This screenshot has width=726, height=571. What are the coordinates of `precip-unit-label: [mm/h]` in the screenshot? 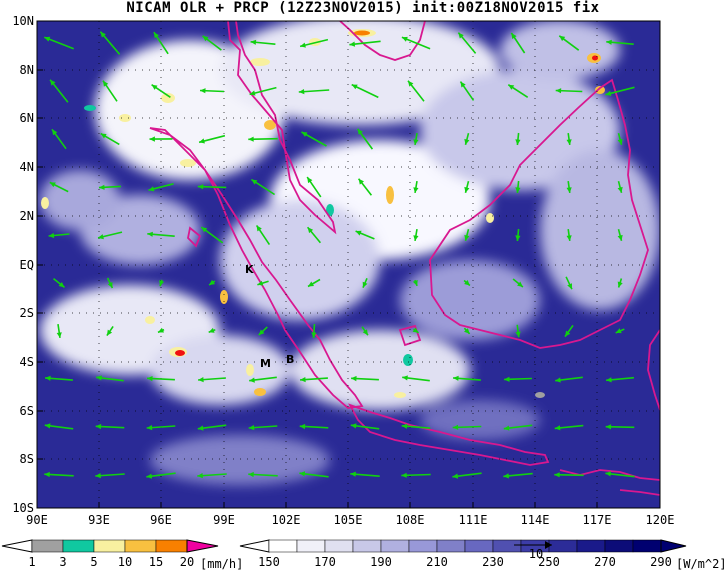 It's located at (221, 564).